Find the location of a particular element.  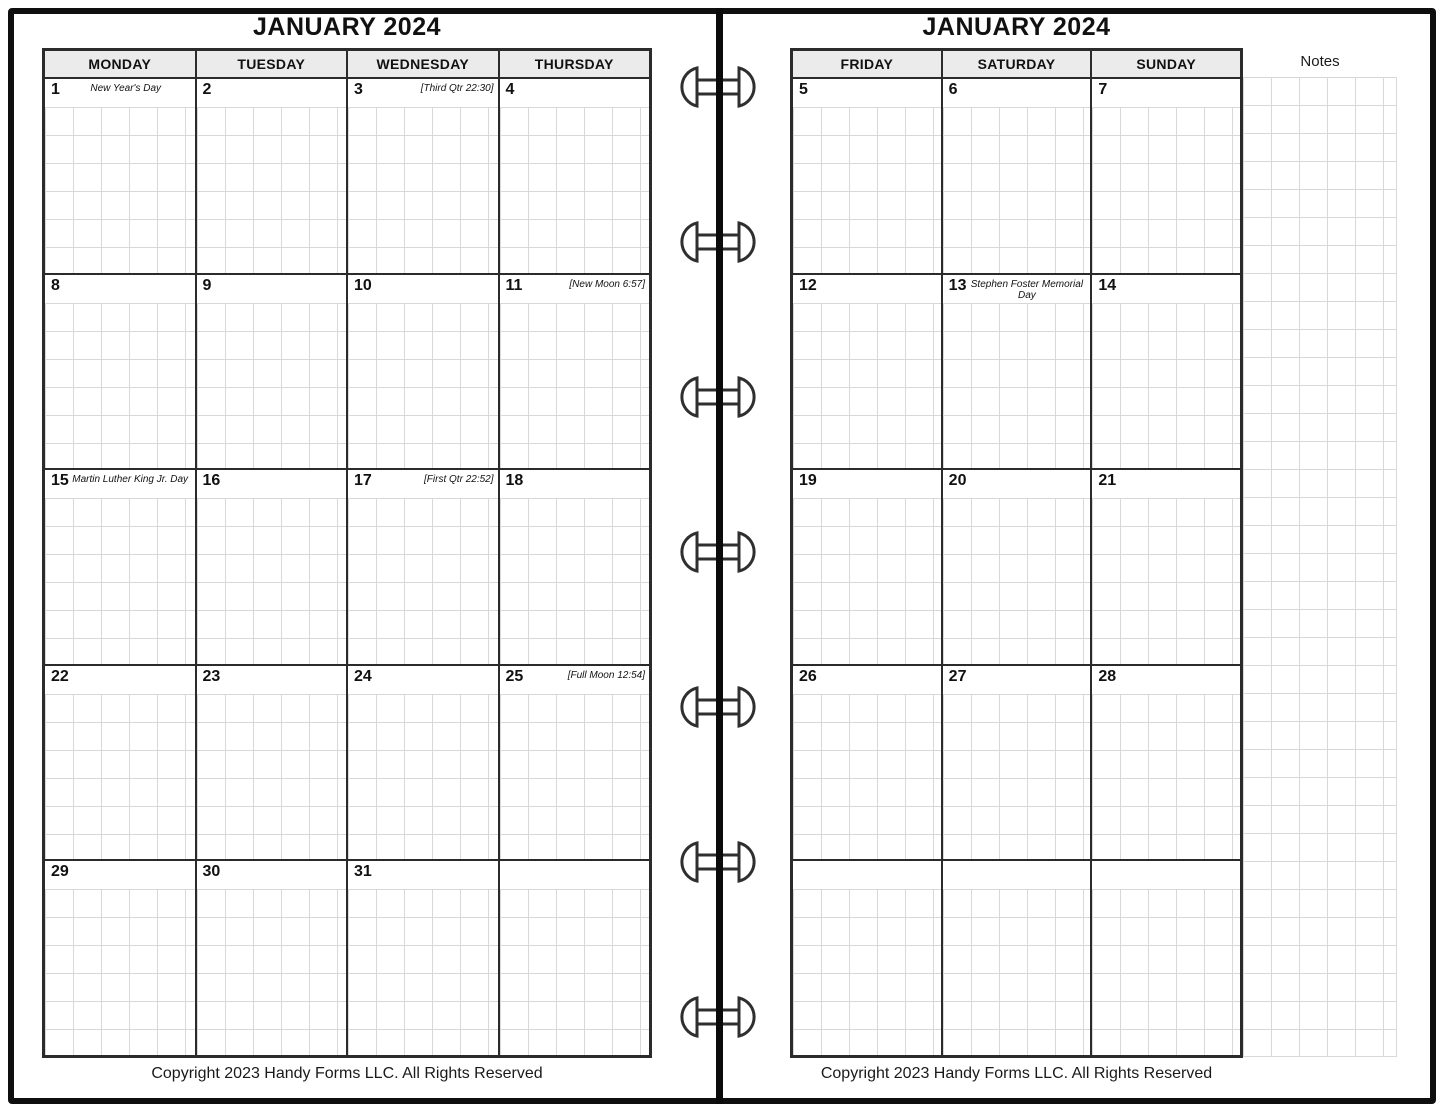

binder-spine is located at coordinates (719, 556).